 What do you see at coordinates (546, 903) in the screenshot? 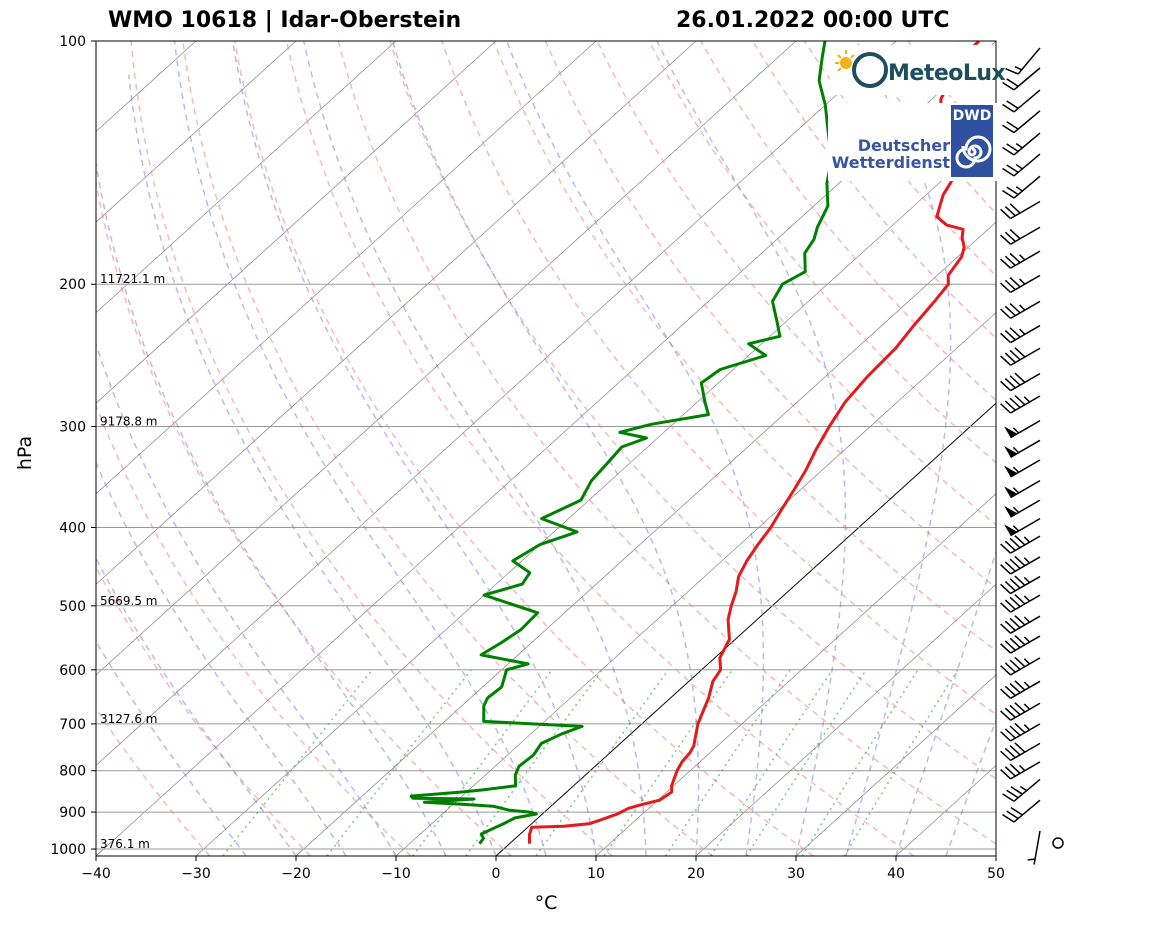
I see `x-axis-label: °C` at bounding box center [546, 903].